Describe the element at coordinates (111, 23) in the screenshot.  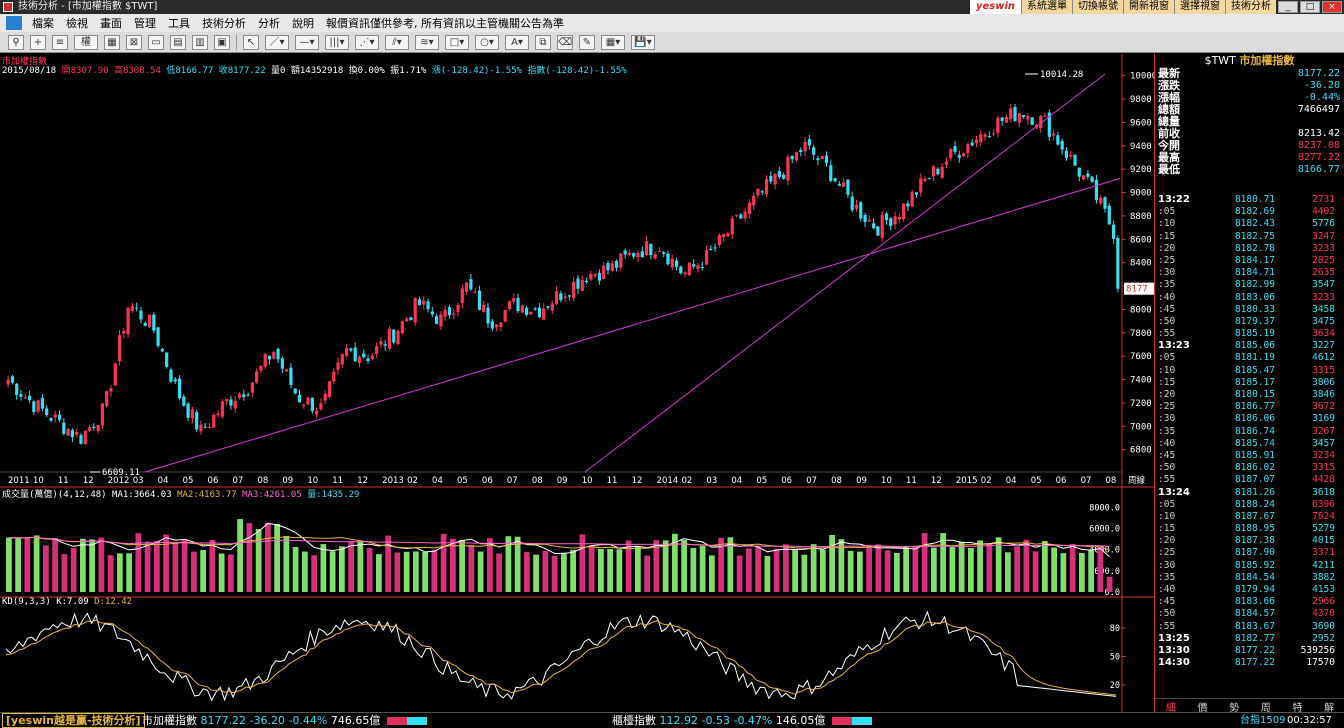
I see `menu-screen: 畫面` at that location.